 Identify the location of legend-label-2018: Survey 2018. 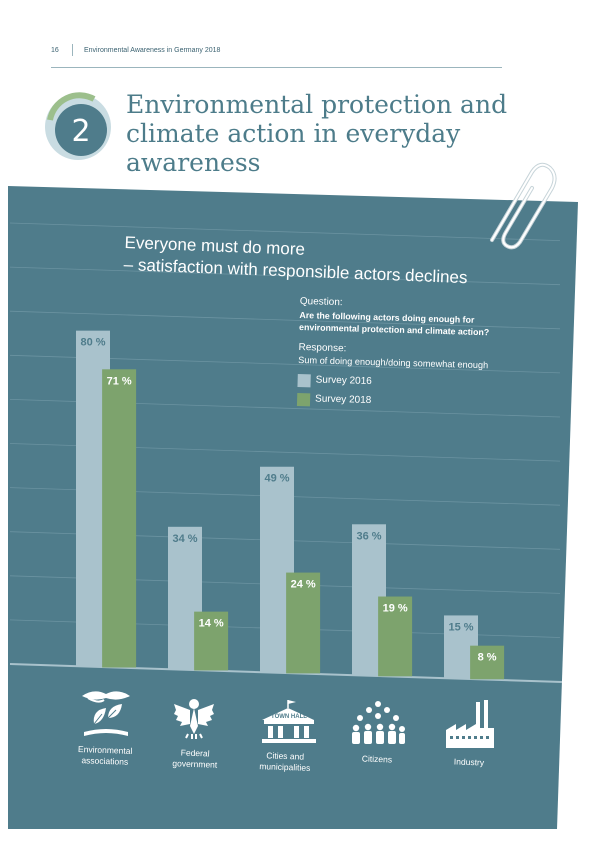
(343, 399).